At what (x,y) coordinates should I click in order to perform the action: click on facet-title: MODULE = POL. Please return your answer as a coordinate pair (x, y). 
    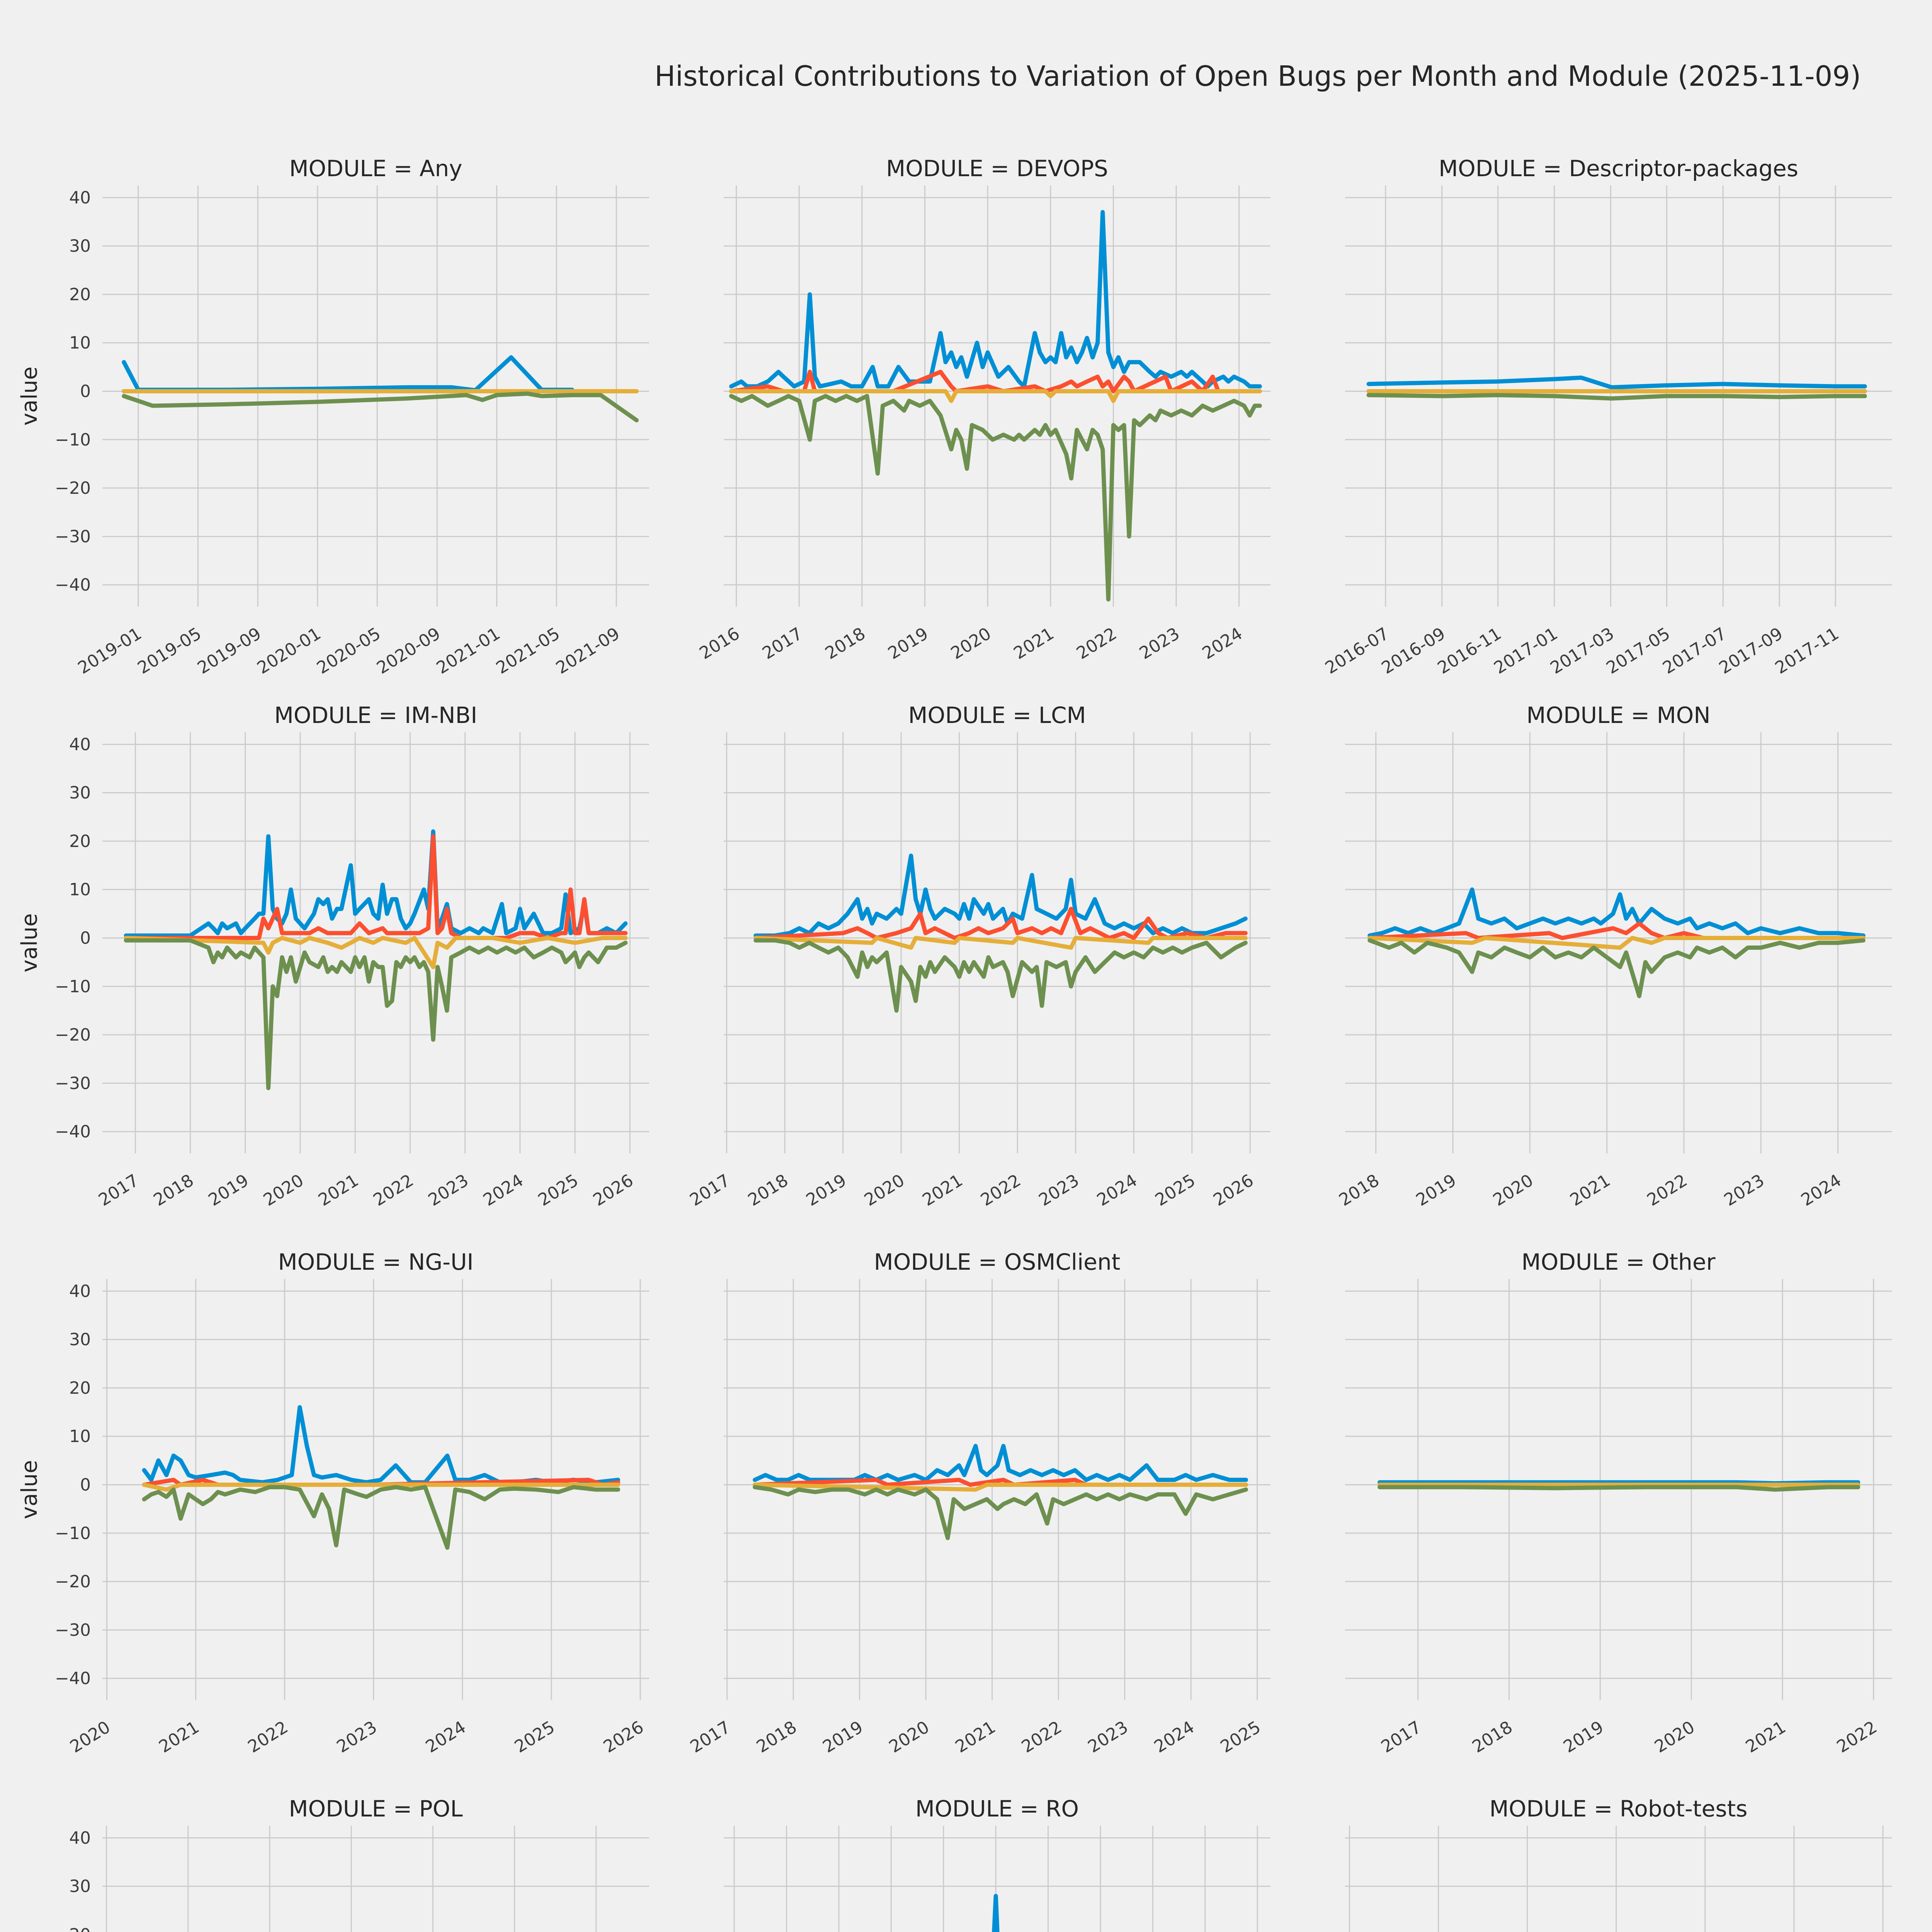
    Looking at the image, I should click on (376, 1809).